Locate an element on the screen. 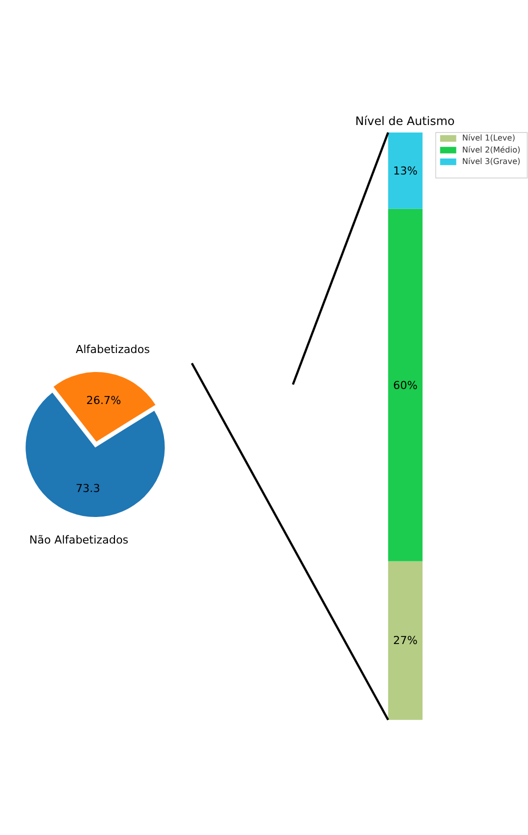 The width and height of the screenshot is (528, 835). slice-label: Alfabetizados is located at coordinates (113, 349).